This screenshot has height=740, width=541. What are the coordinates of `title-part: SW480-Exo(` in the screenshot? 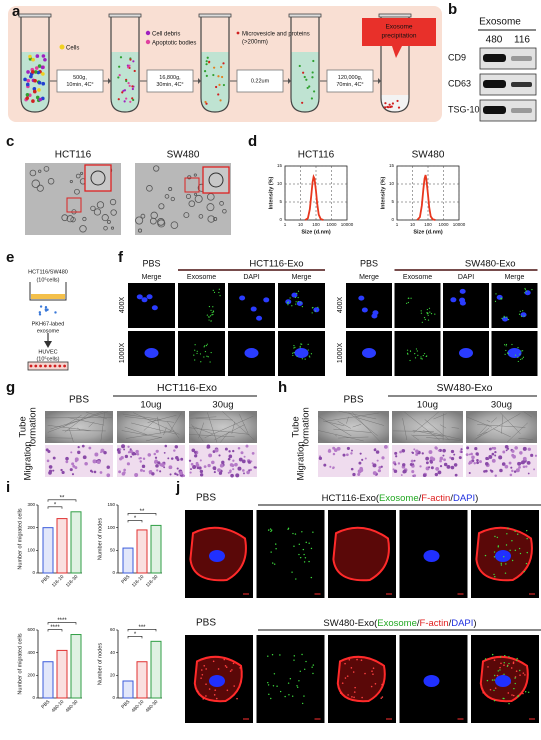 It's located at (350, 623).